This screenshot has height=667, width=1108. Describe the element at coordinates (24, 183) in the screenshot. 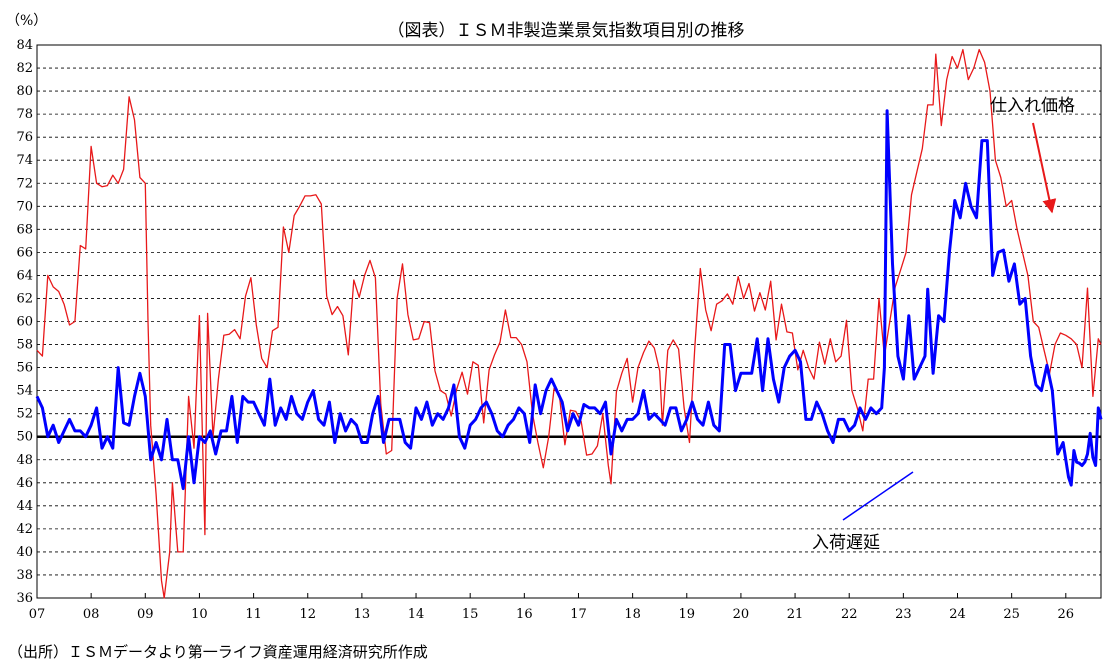

I see `y-tick-label: 72` at that location.